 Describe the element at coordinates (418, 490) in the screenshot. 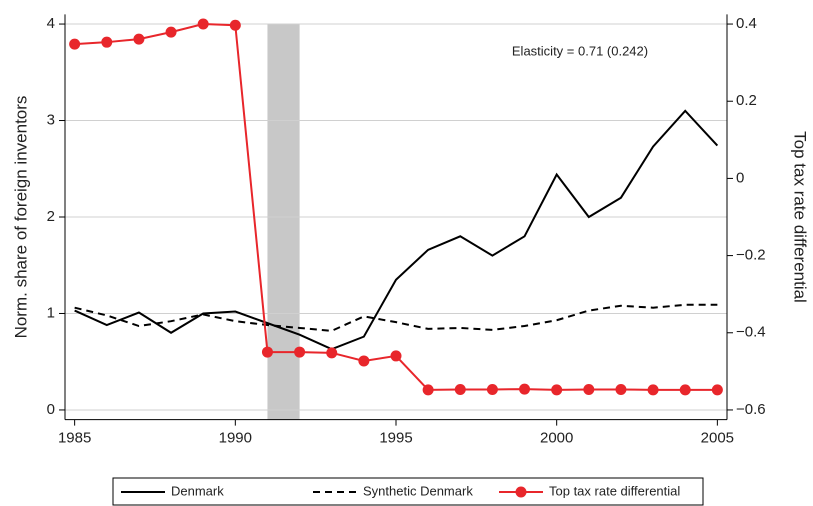

I see `legend-label: Synthetic Denmark` at that location.